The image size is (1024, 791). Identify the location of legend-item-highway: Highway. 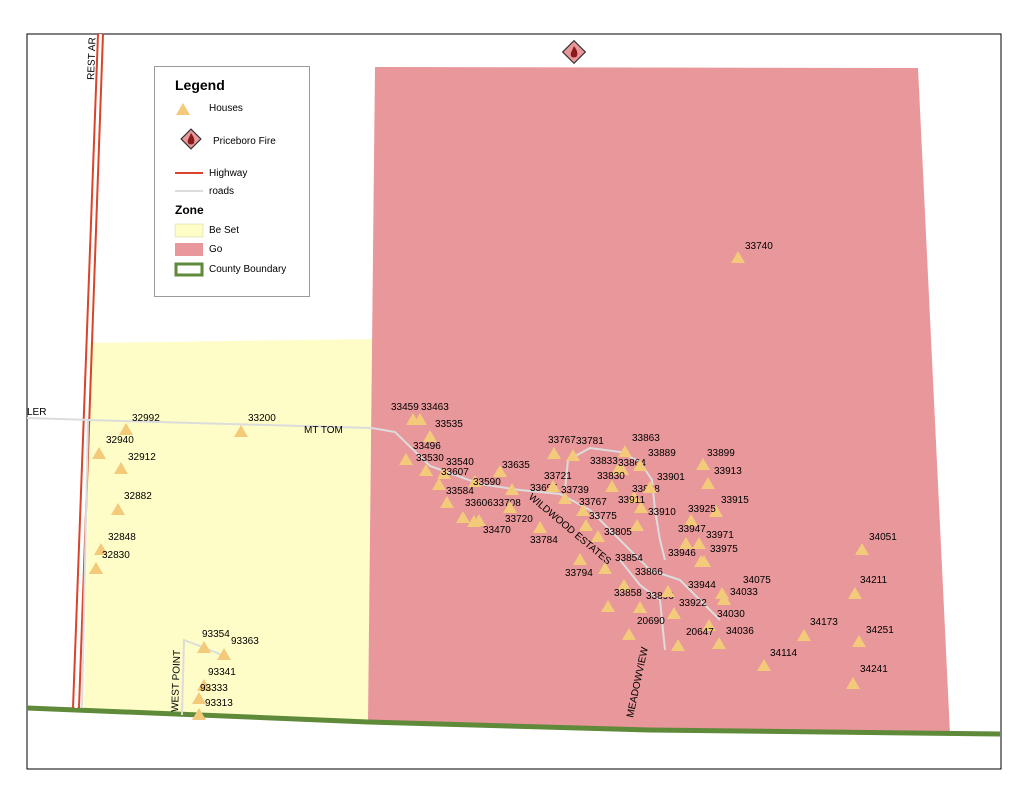
(233, 177).